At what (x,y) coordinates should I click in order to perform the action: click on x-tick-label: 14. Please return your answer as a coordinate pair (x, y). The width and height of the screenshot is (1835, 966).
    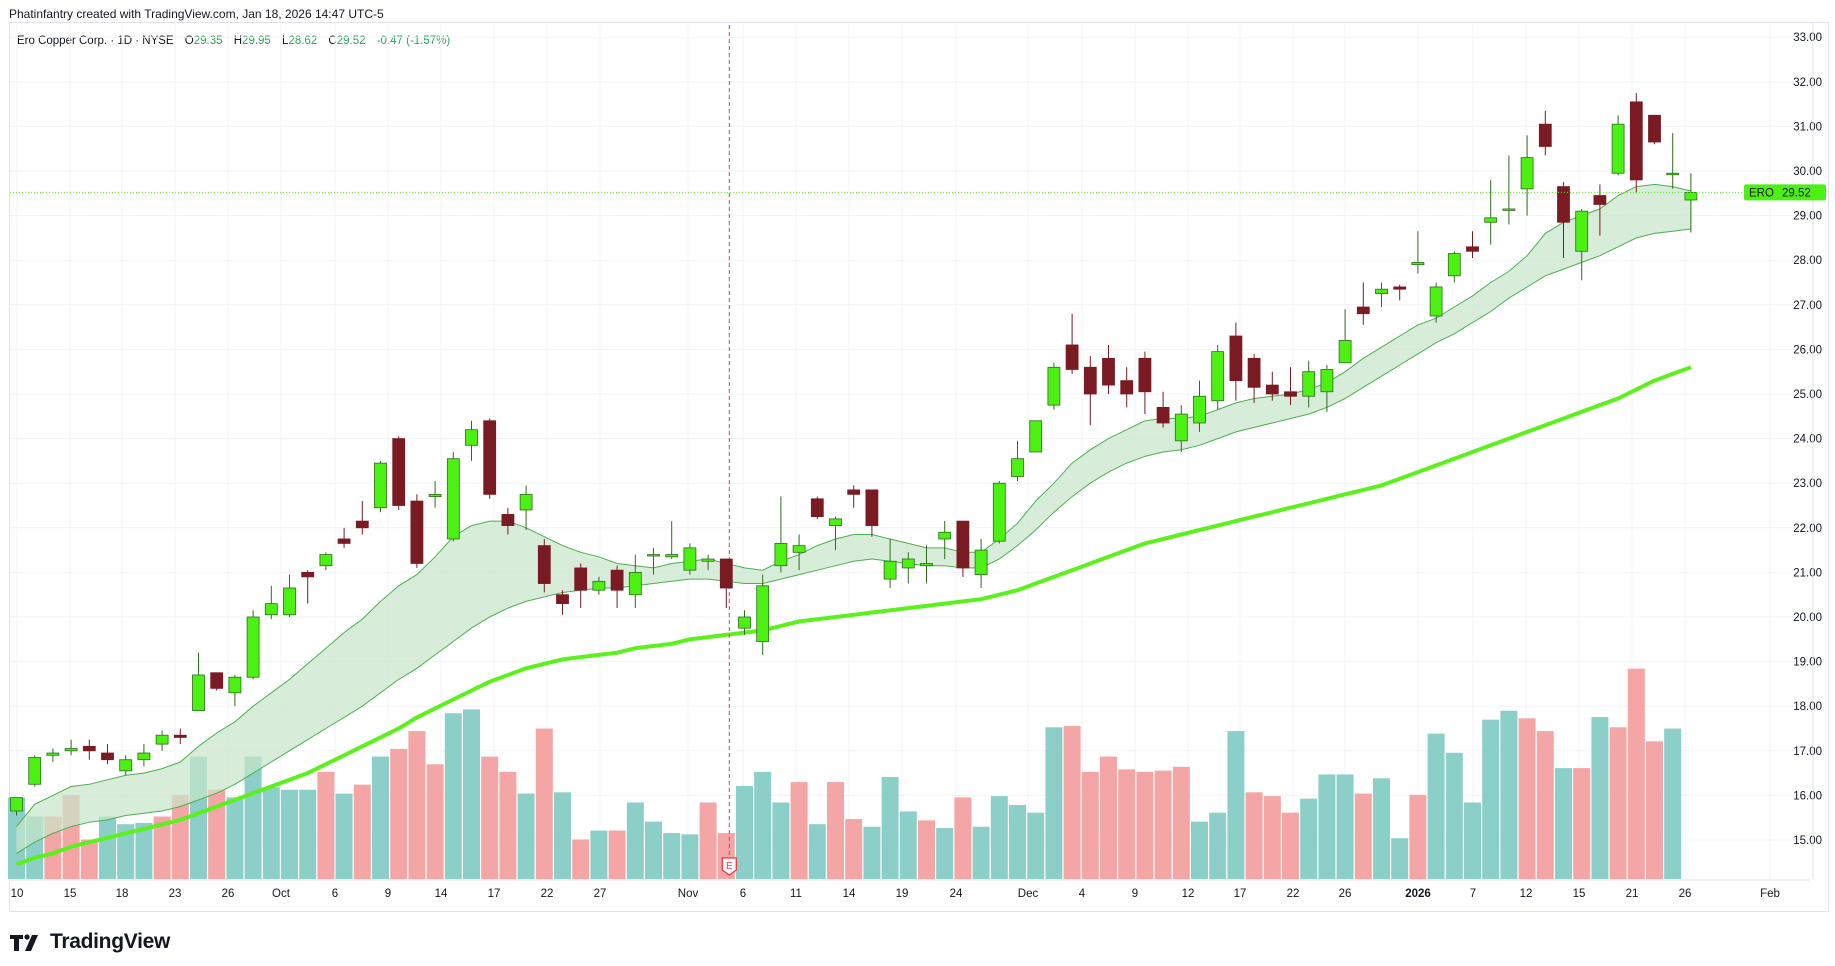
    Looking at the image, I should click on (849, 894).